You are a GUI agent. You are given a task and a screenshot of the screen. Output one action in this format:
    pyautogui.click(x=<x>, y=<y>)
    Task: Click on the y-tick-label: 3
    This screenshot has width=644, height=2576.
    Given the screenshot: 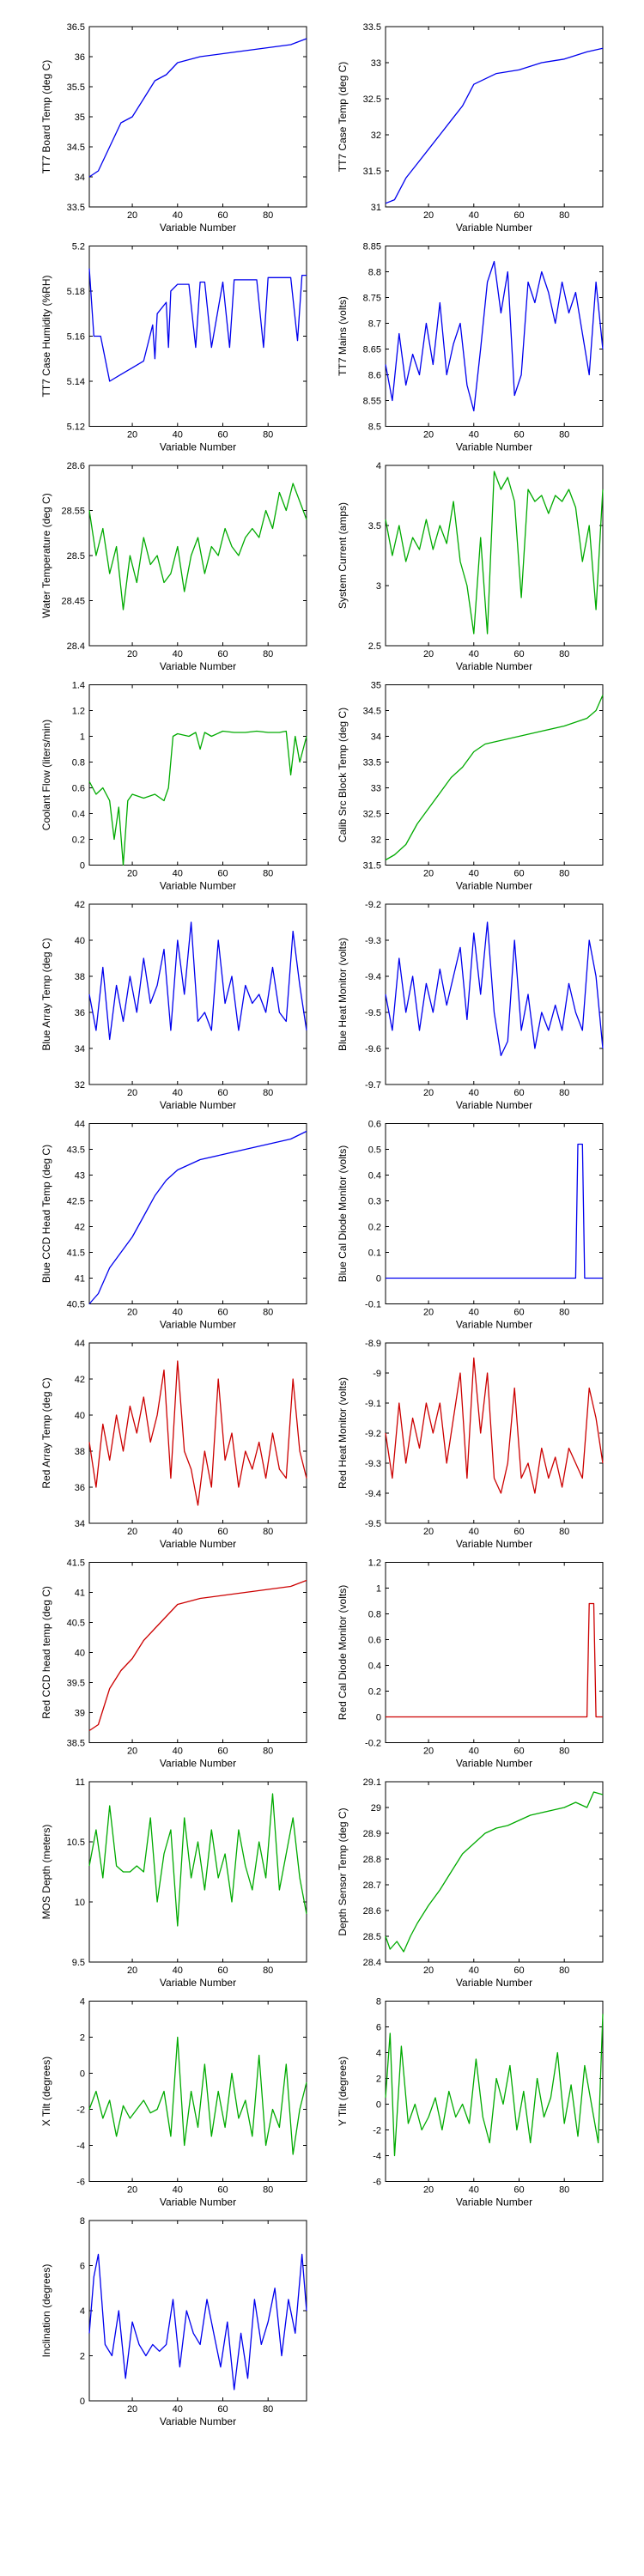 What is the action you would take?
    pyautogui.click(x=378, y=587)
    